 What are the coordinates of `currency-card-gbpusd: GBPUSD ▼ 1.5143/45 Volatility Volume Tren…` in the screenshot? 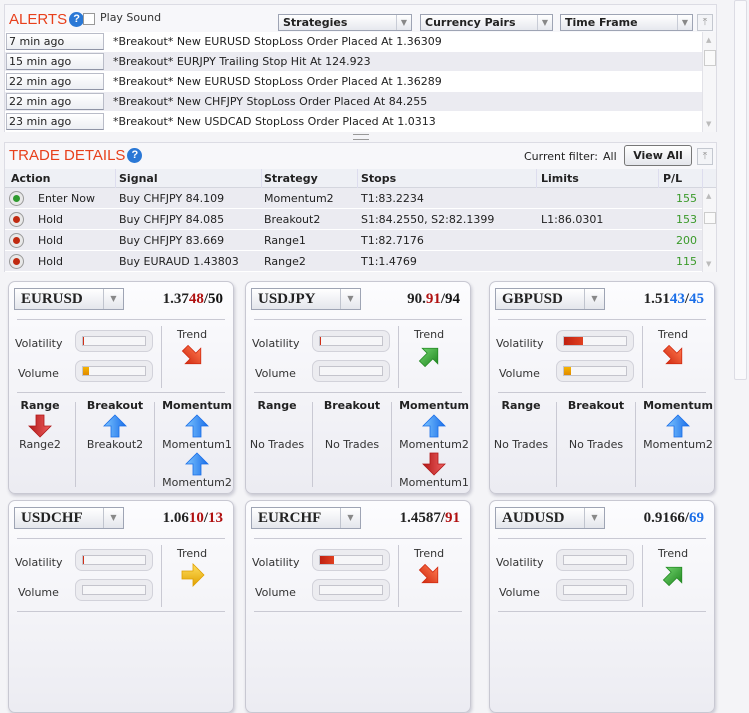 It's located at (602, 387).